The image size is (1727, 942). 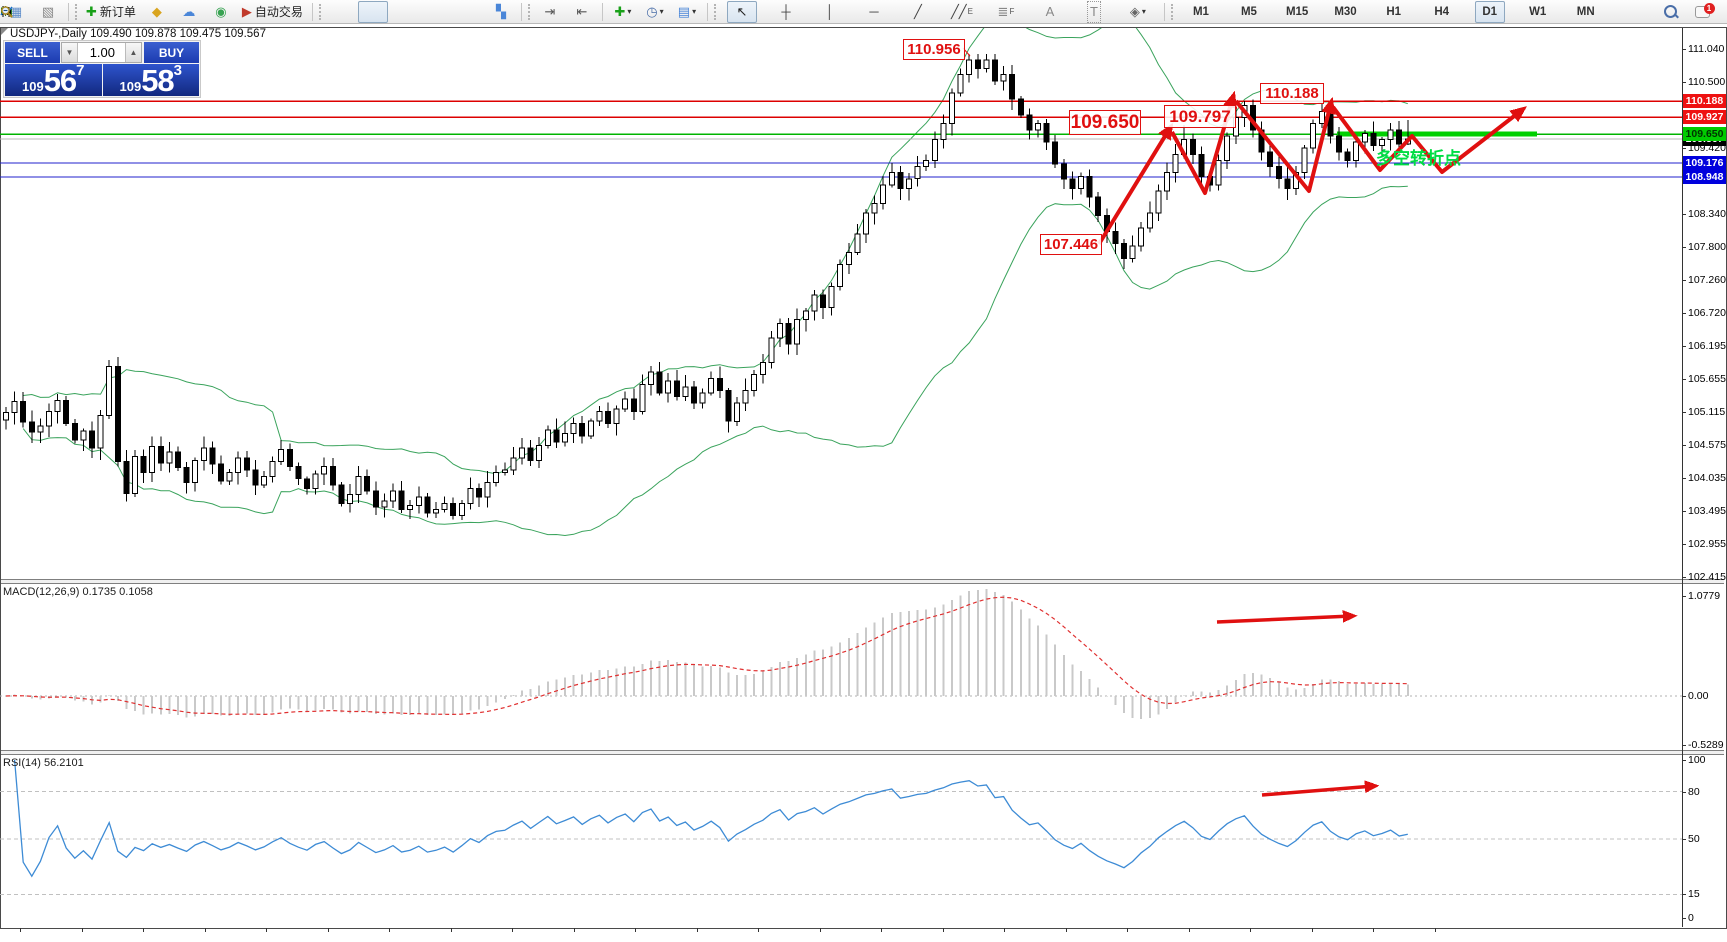 I want to click on rsi-tick-label: 0, so click(x=1691, y=918).